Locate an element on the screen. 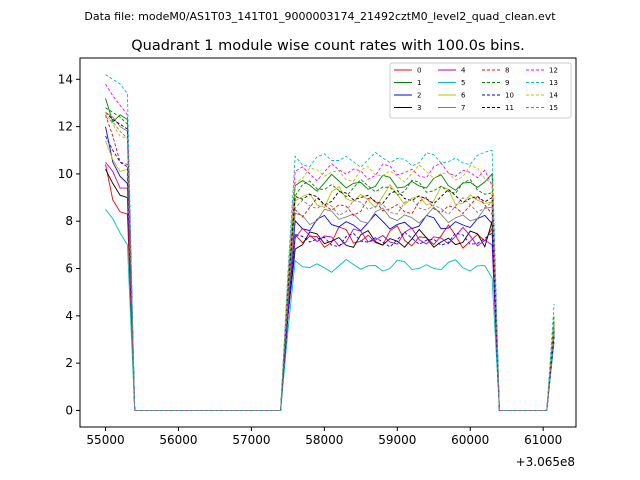 The width and height of the screenshot is (640, 480). x-tick-label: 58000 is located at coordinates (324, 440).